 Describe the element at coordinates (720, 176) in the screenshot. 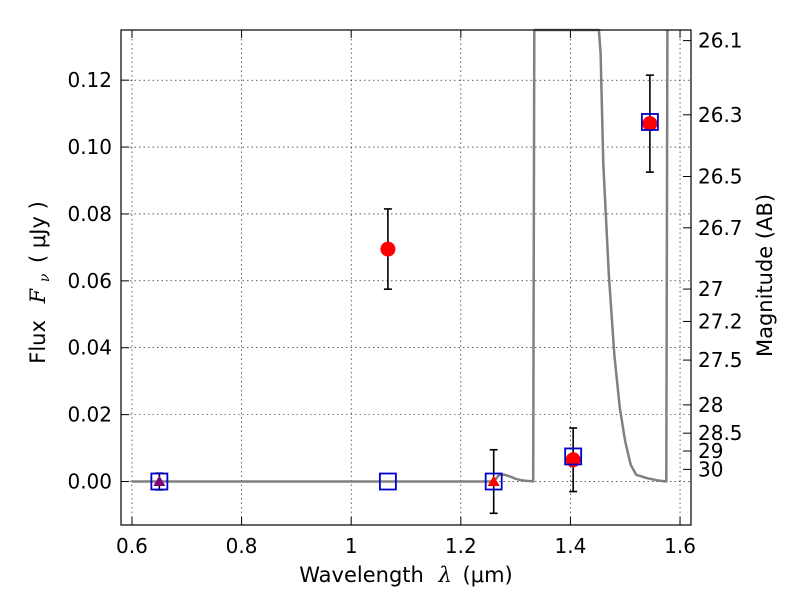

I see `y2-tick-label: 26.5` at that location.